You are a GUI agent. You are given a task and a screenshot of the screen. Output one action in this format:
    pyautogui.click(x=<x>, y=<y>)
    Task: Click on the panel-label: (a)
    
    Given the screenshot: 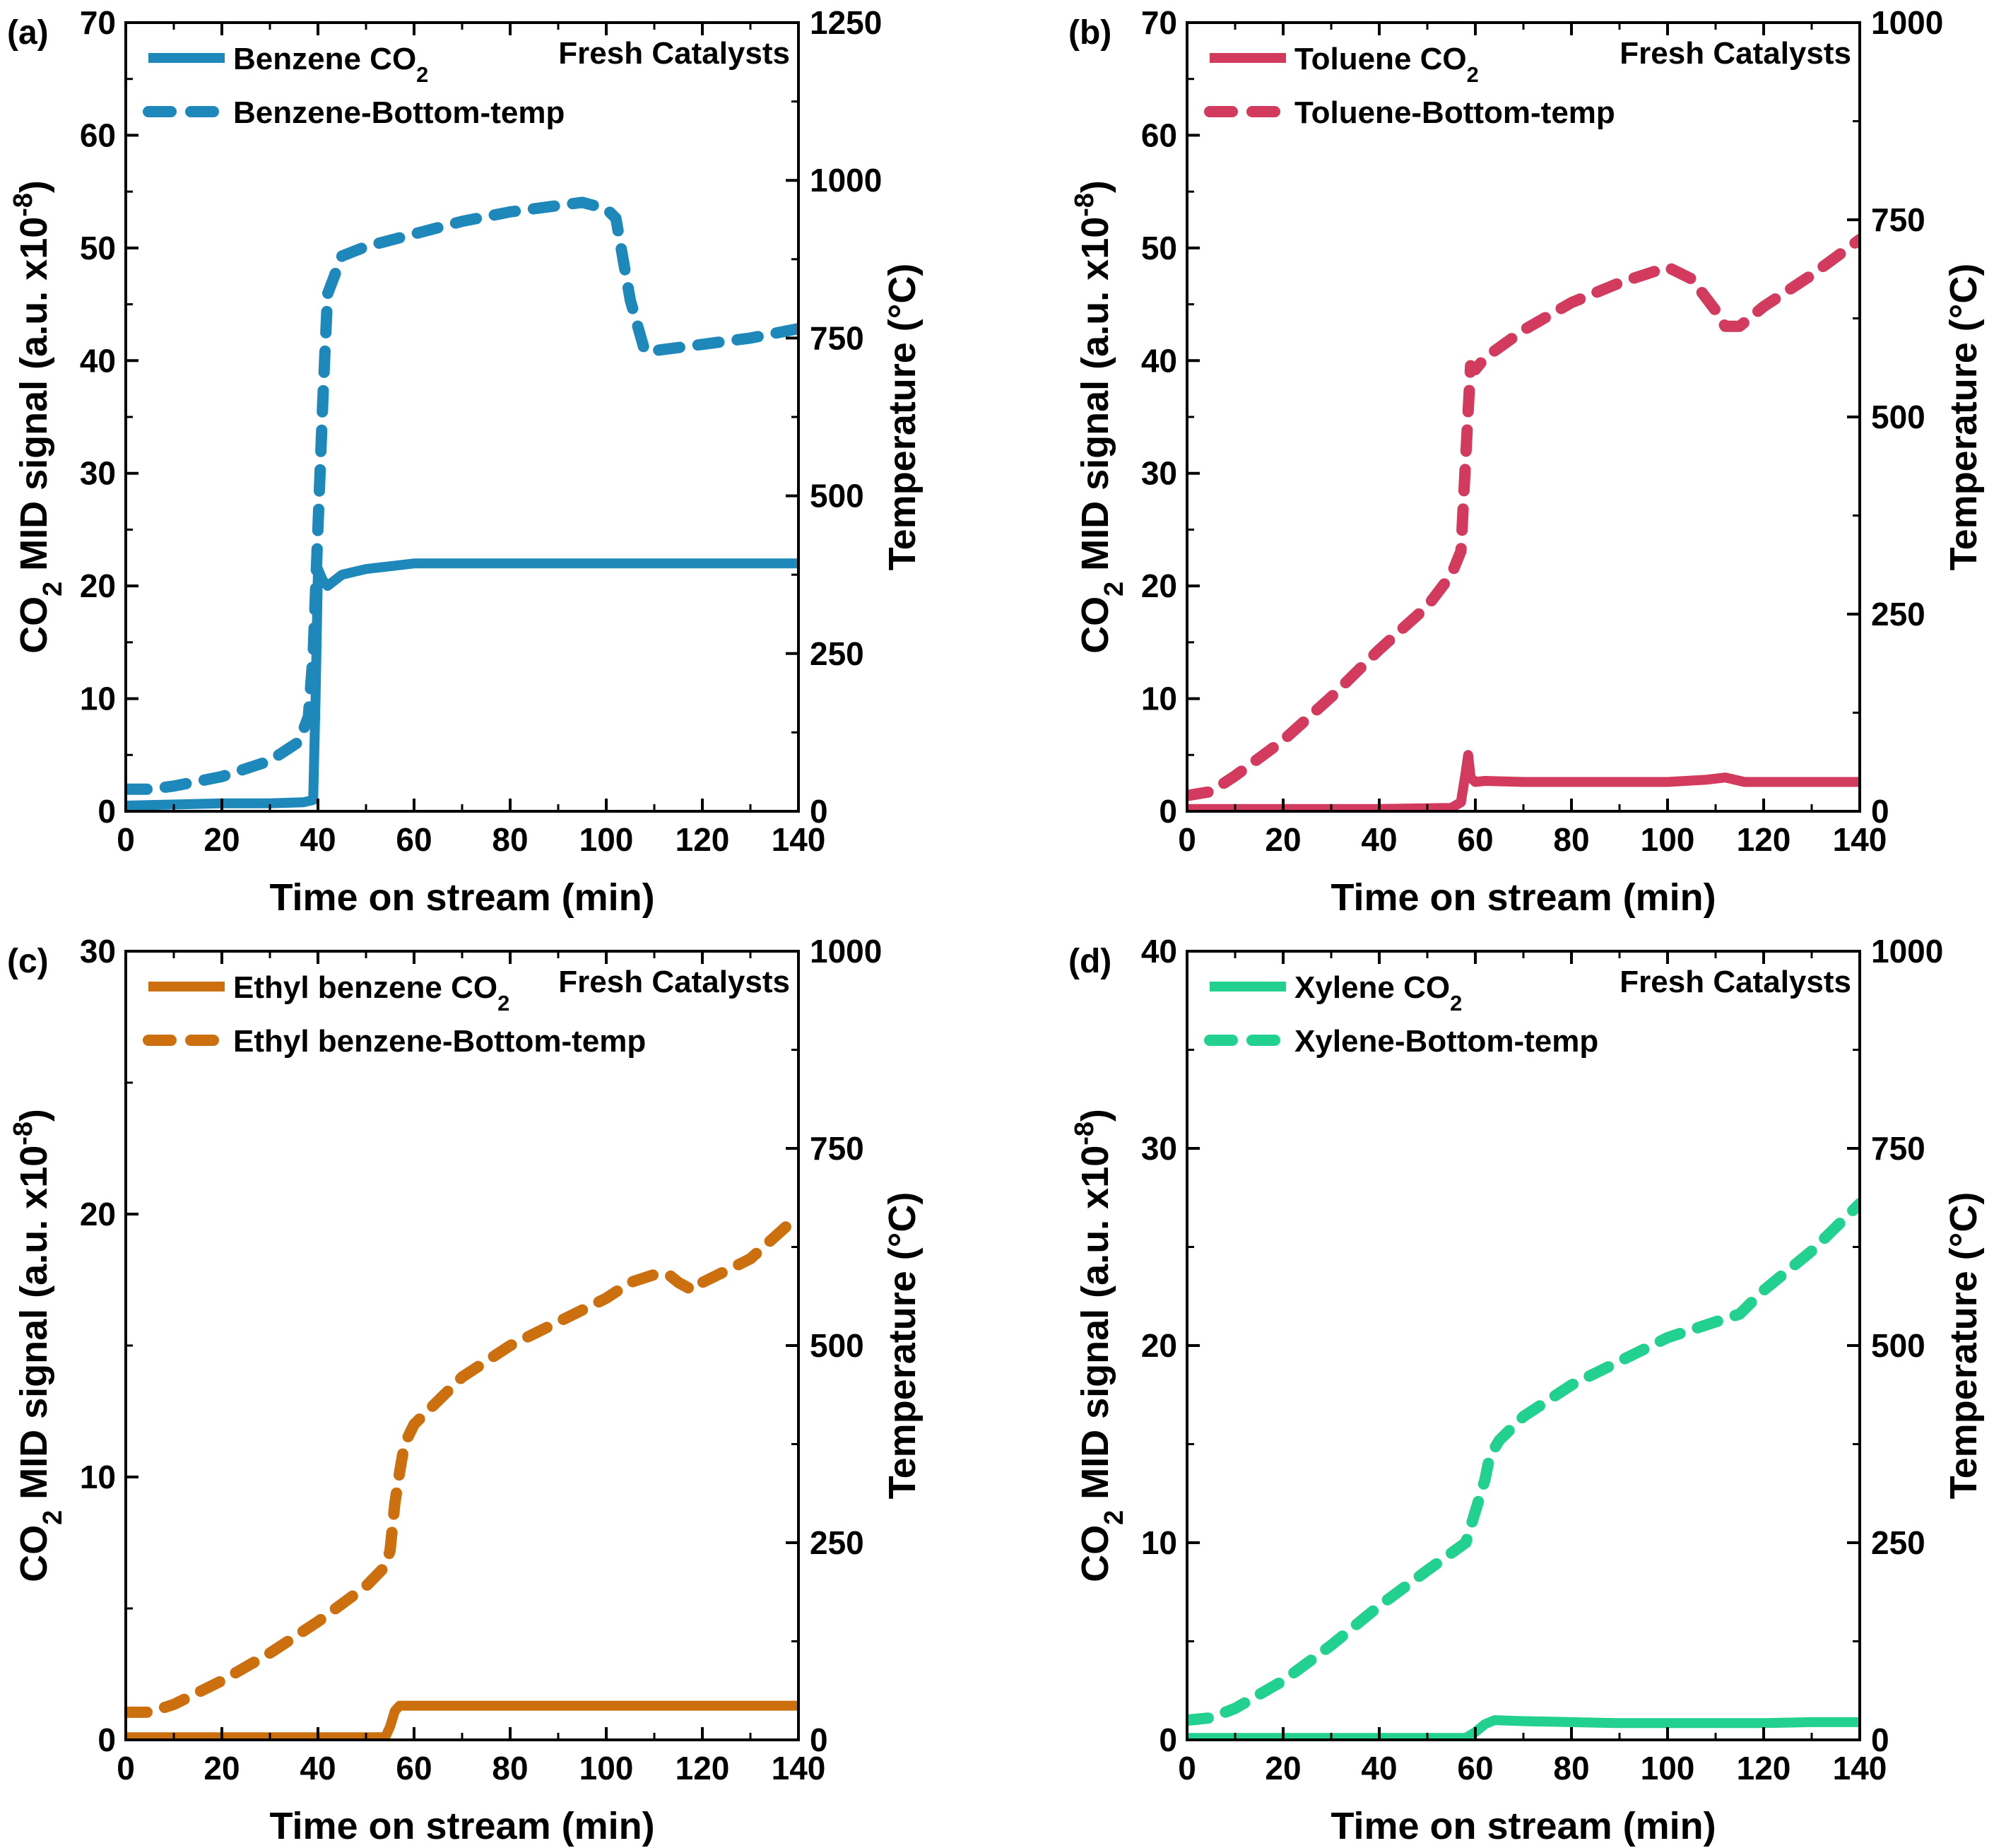 What is the action you would take?
    pyautogui.click(x=28, y=33)
    